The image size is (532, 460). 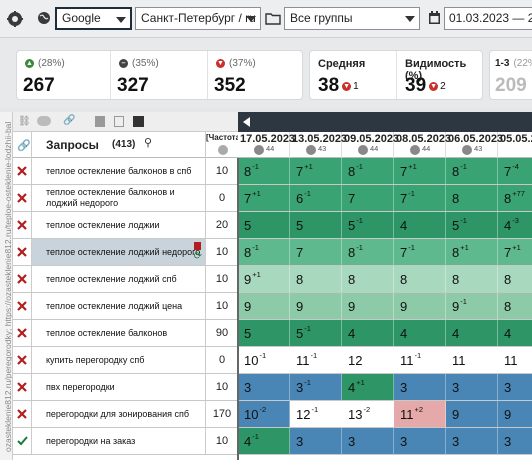 What do you see at coordinates (118, 414) in the screenshot?
I see `query-cell: перегородки для зонирования спб` at bounding box center [118, 414].